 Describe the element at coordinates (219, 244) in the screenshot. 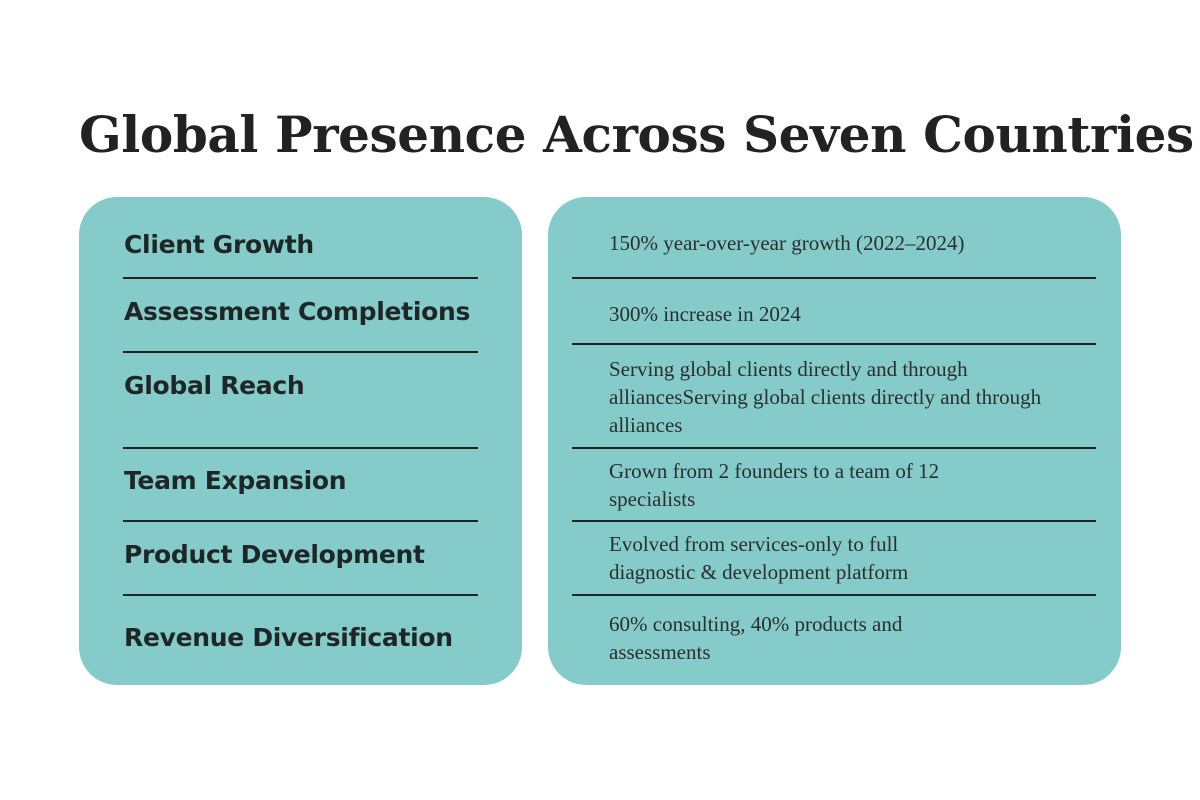

I see `label-client-growth: Client Growth` at that location.